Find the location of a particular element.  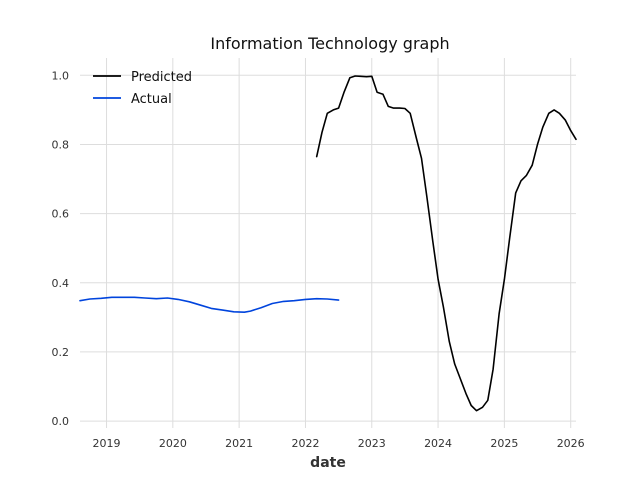

legend-label-predicted: Predicted is located at coordinates (161, 77).